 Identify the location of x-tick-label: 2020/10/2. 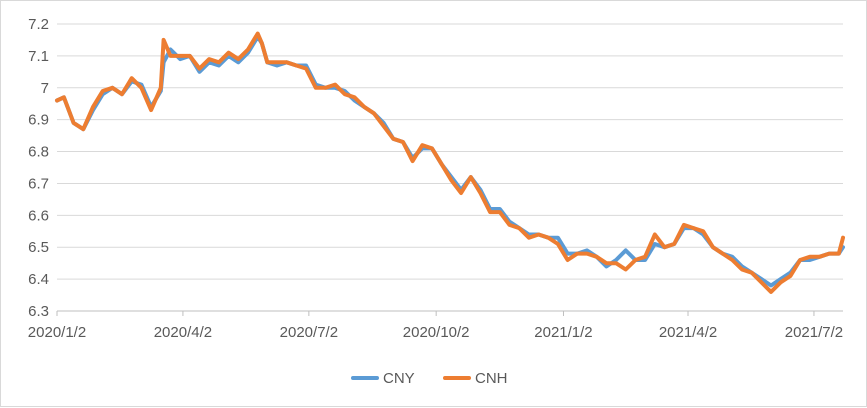
(436, 332).